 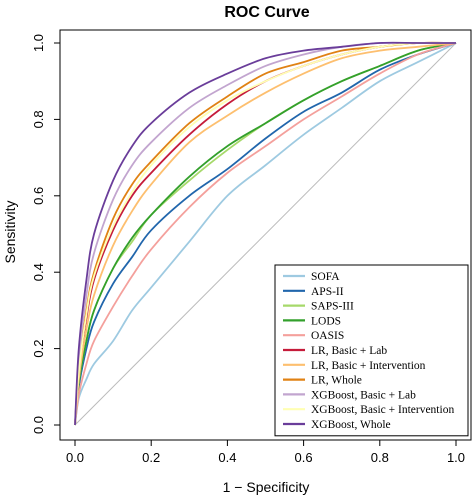 I want to click on y-tick-label: 0.2, so click(x=38, y=349).